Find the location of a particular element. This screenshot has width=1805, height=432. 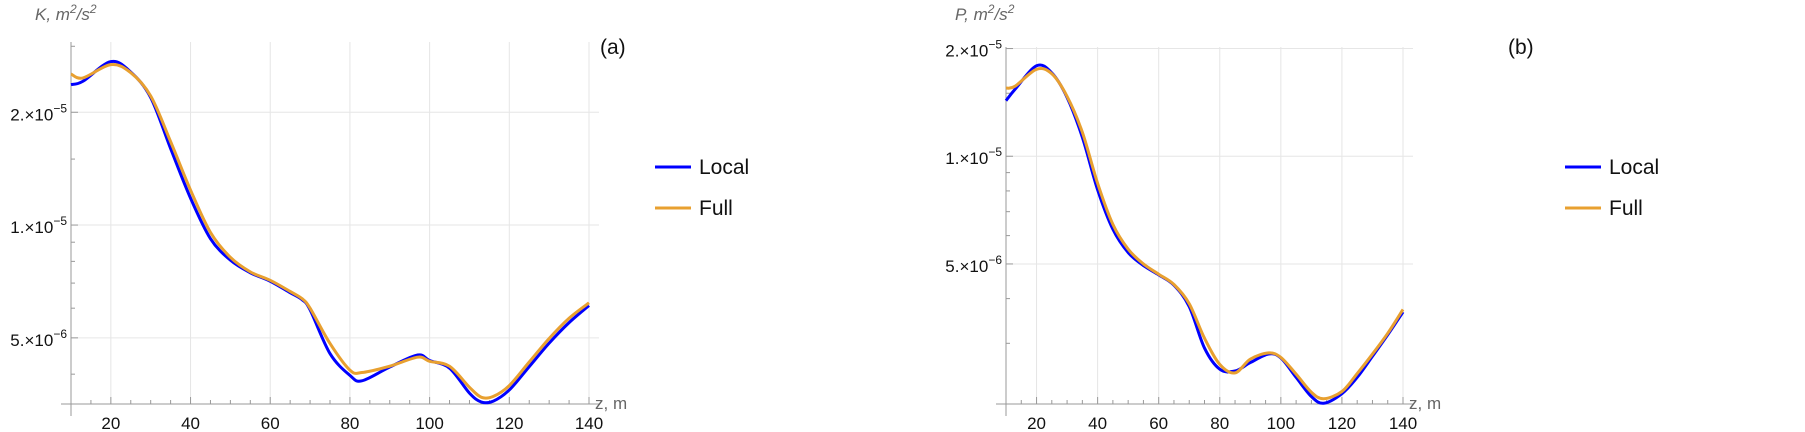

panel-label: (b) is located at coordinates (1521, 47).